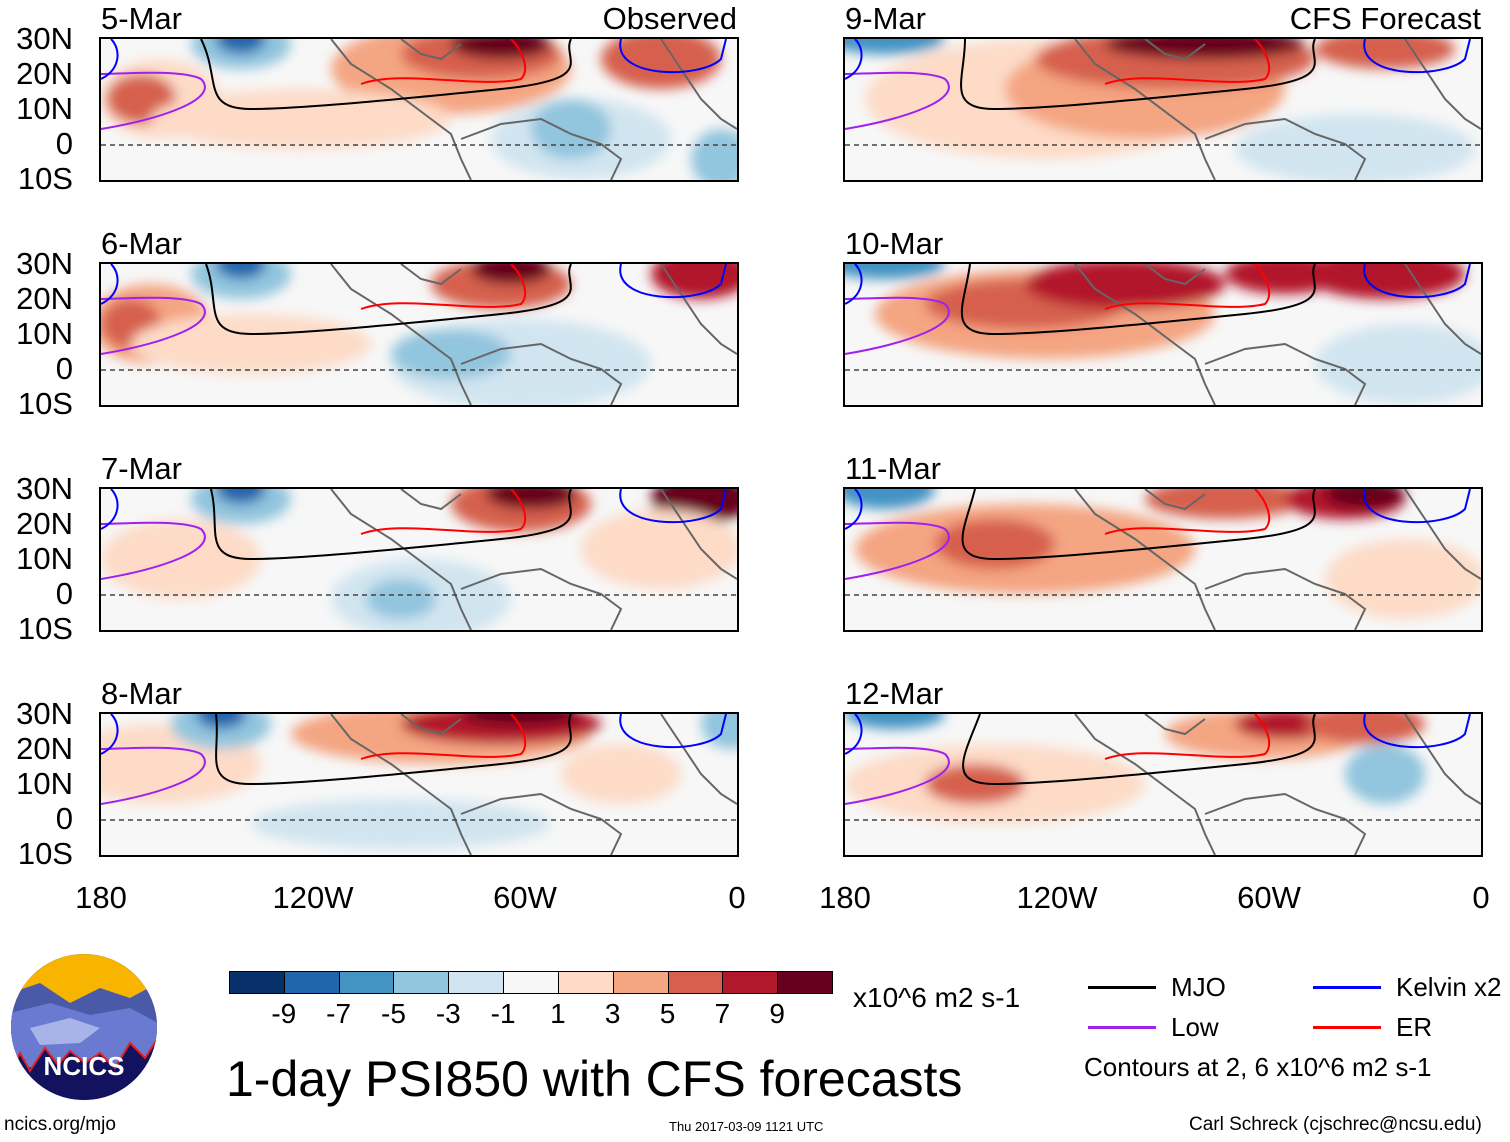  Describe the element at coordinates (284, 1013) in the screenshot. I see `colorbar-label: -9` at that location.